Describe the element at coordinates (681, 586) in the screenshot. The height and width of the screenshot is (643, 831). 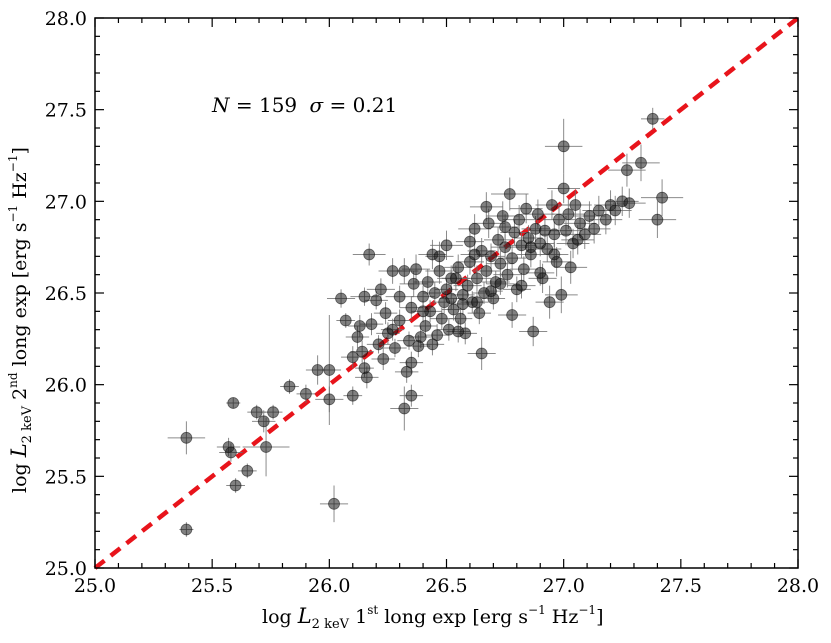
I see `x-tick-label: 27.5` at that location.